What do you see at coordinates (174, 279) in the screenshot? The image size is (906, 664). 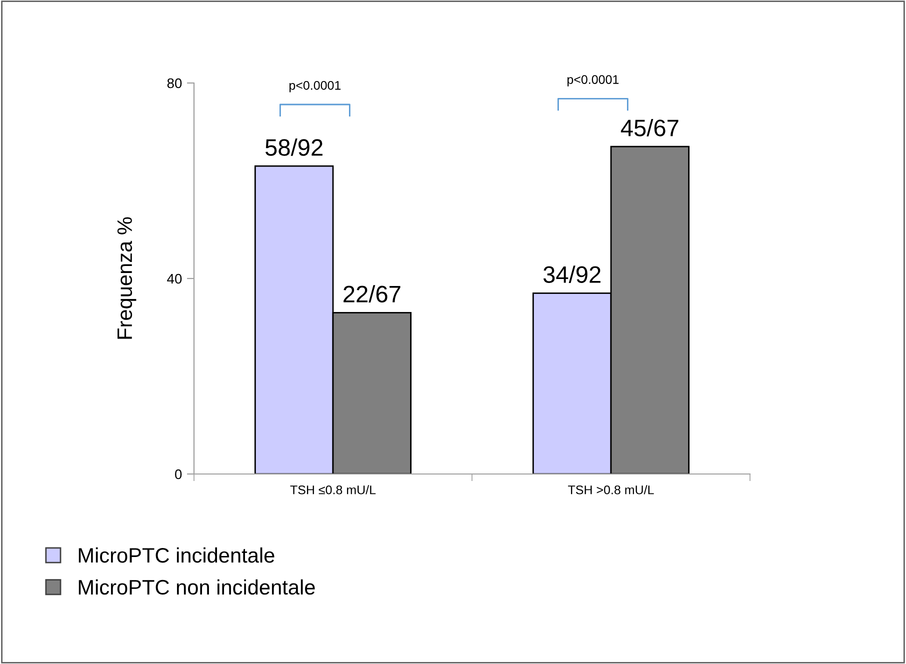 I see `y-tick-label: 40` at bounding box center [174, 279].